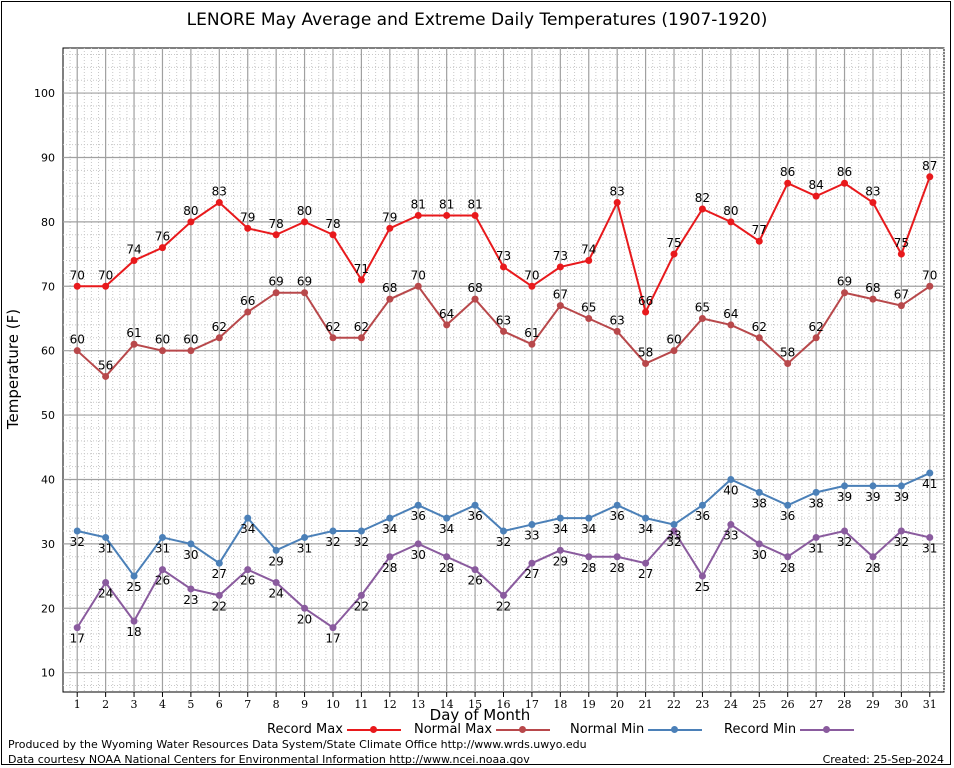  Describe the element at coordinates (930, 704) in the screenshot. I see `x-tick-label: 31` at that location.